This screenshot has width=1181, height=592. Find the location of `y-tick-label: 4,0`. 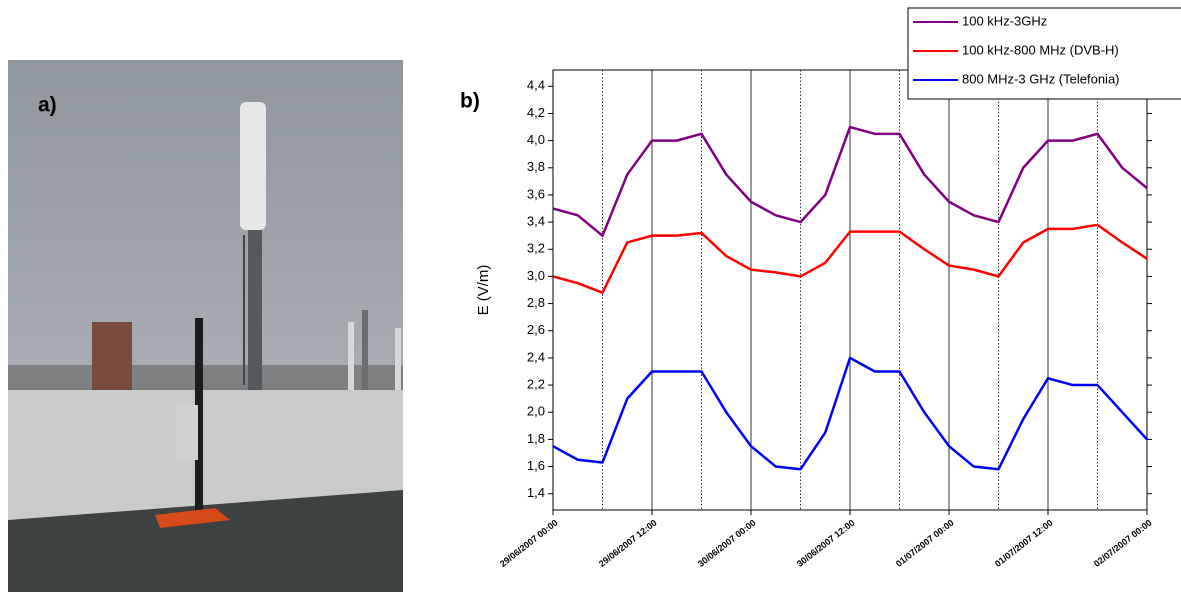

y-tick-label: 4,0 is located at coordinates (536, 139).